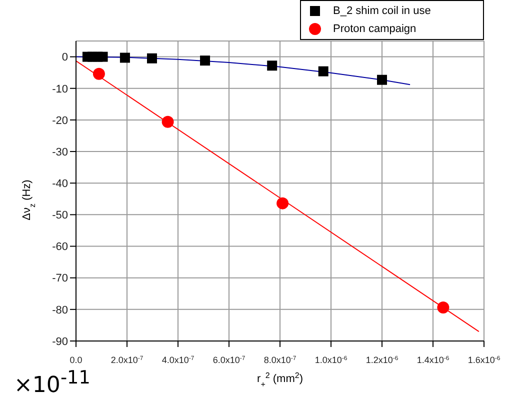 The image size is (510, 404). Describe the element at coordinates (60, 184) in the screenshot. I see `y-tick-label: -40` at that location.